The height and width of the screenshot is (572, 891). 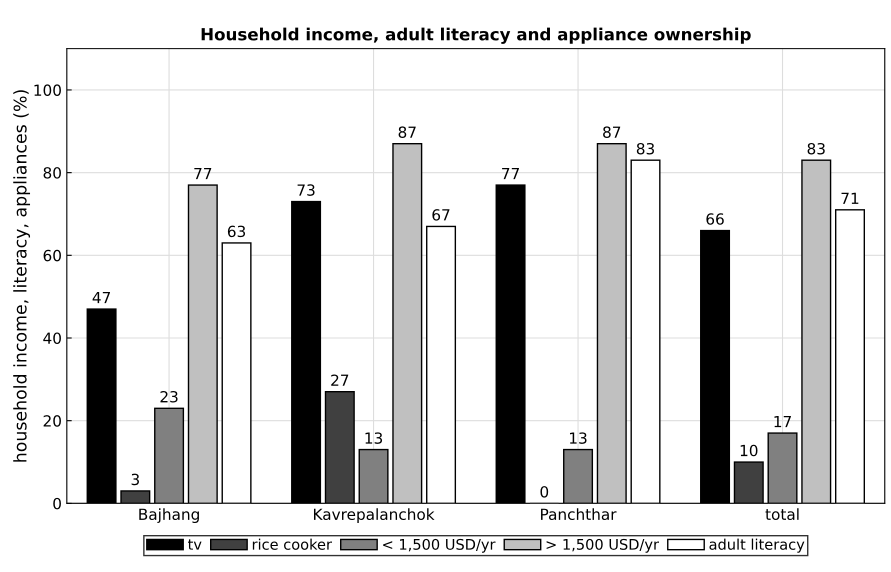 I want to click on y-tick-label: 40, so click(x=52, y=338).